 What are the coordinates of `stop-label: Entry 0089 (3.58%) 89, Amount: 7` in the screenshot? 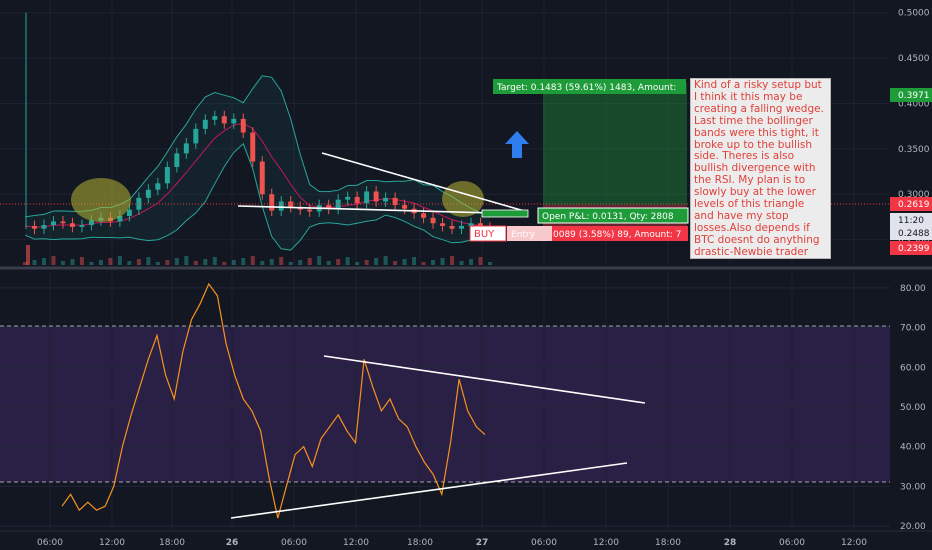 It's located at (597, 233).